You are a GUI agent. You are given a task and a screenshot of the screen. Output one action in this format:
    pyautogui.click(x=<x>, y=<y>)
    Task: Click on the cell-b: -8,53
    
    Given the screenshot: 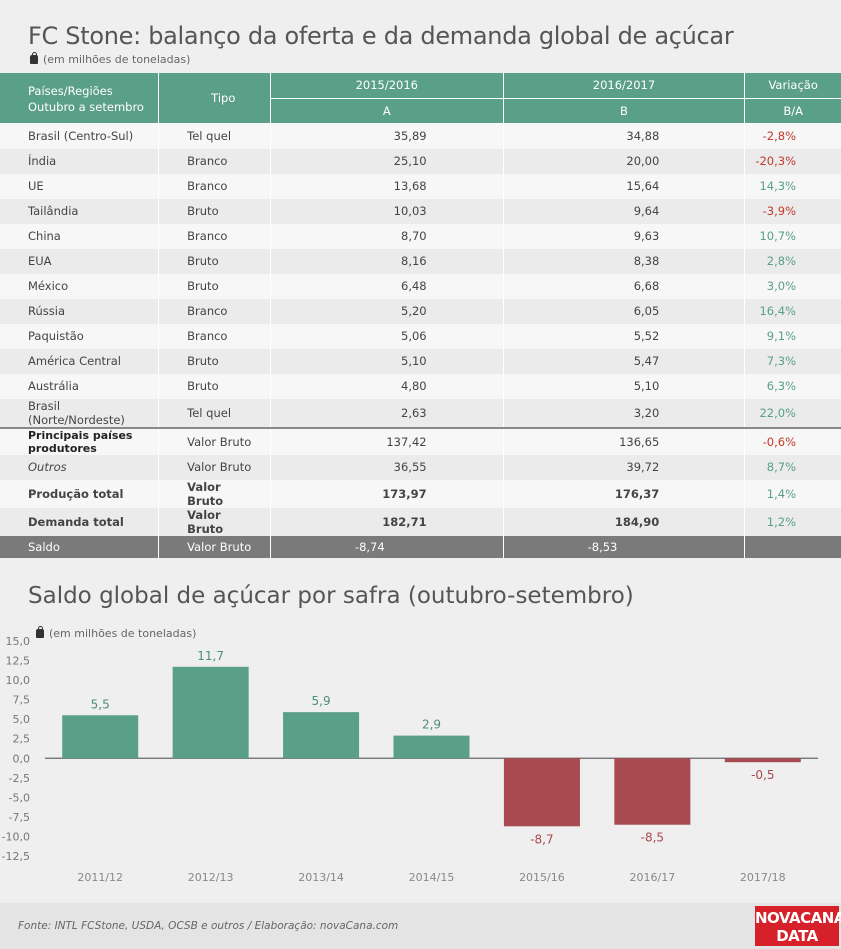 What is the action you would take?
    pyautogui.click(x=624, y=546)
    